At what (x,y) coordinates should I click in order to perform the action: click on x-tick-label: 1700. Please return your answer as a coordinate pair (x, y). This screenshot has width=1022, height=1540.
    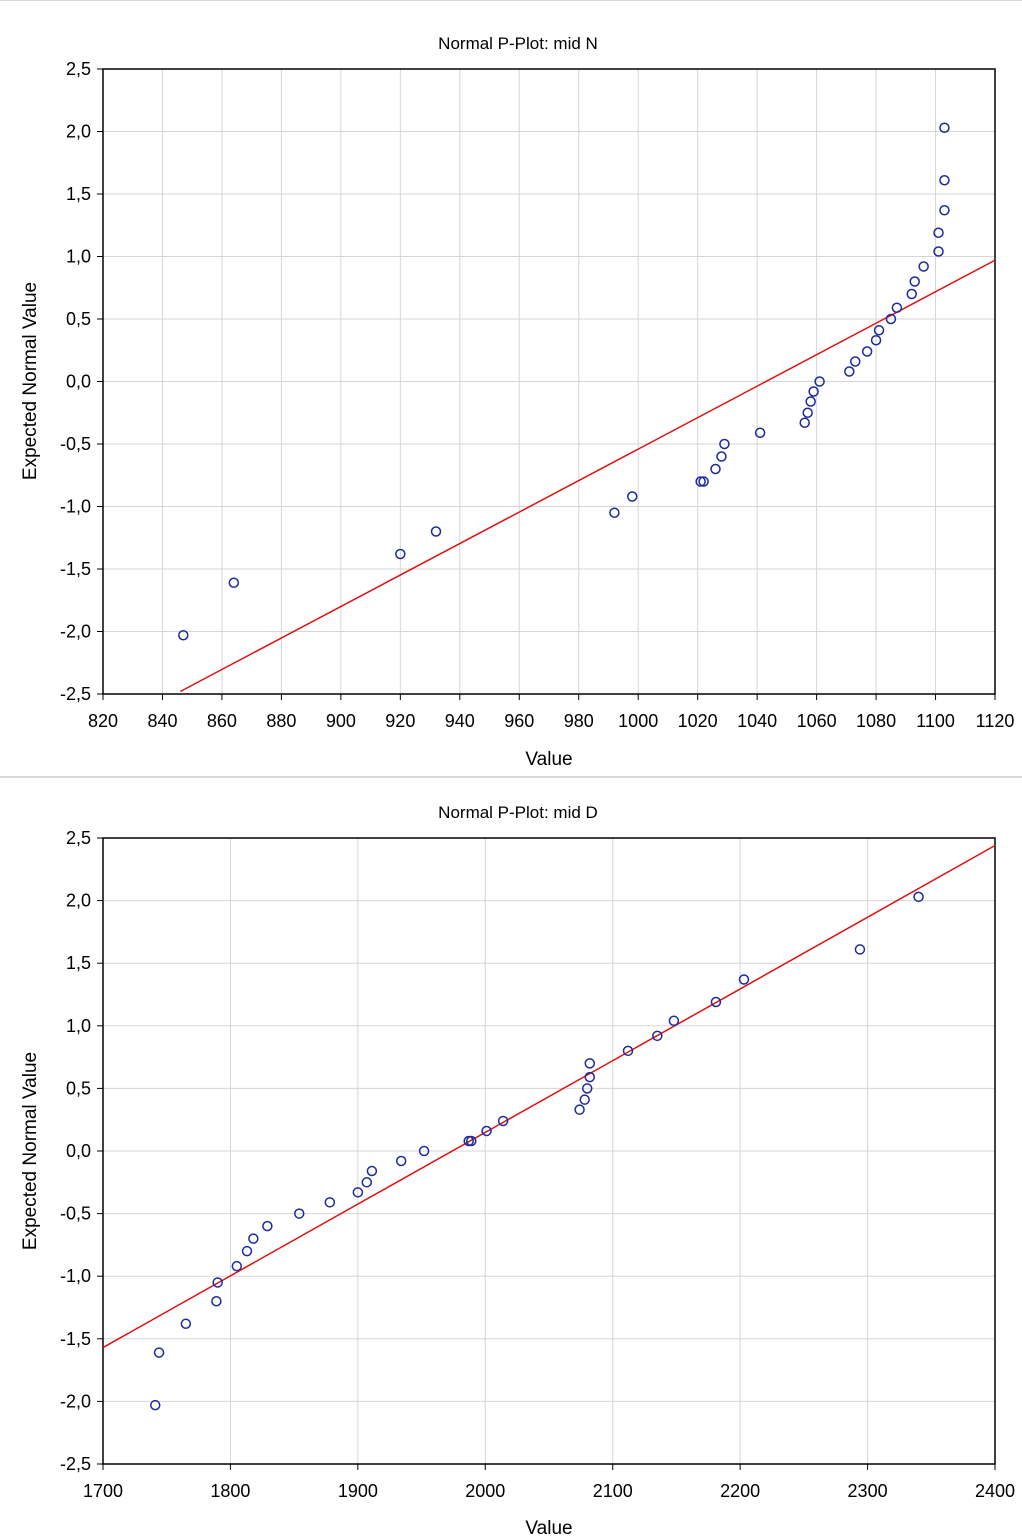
    Looking at the image, I should click on (103, 1491).